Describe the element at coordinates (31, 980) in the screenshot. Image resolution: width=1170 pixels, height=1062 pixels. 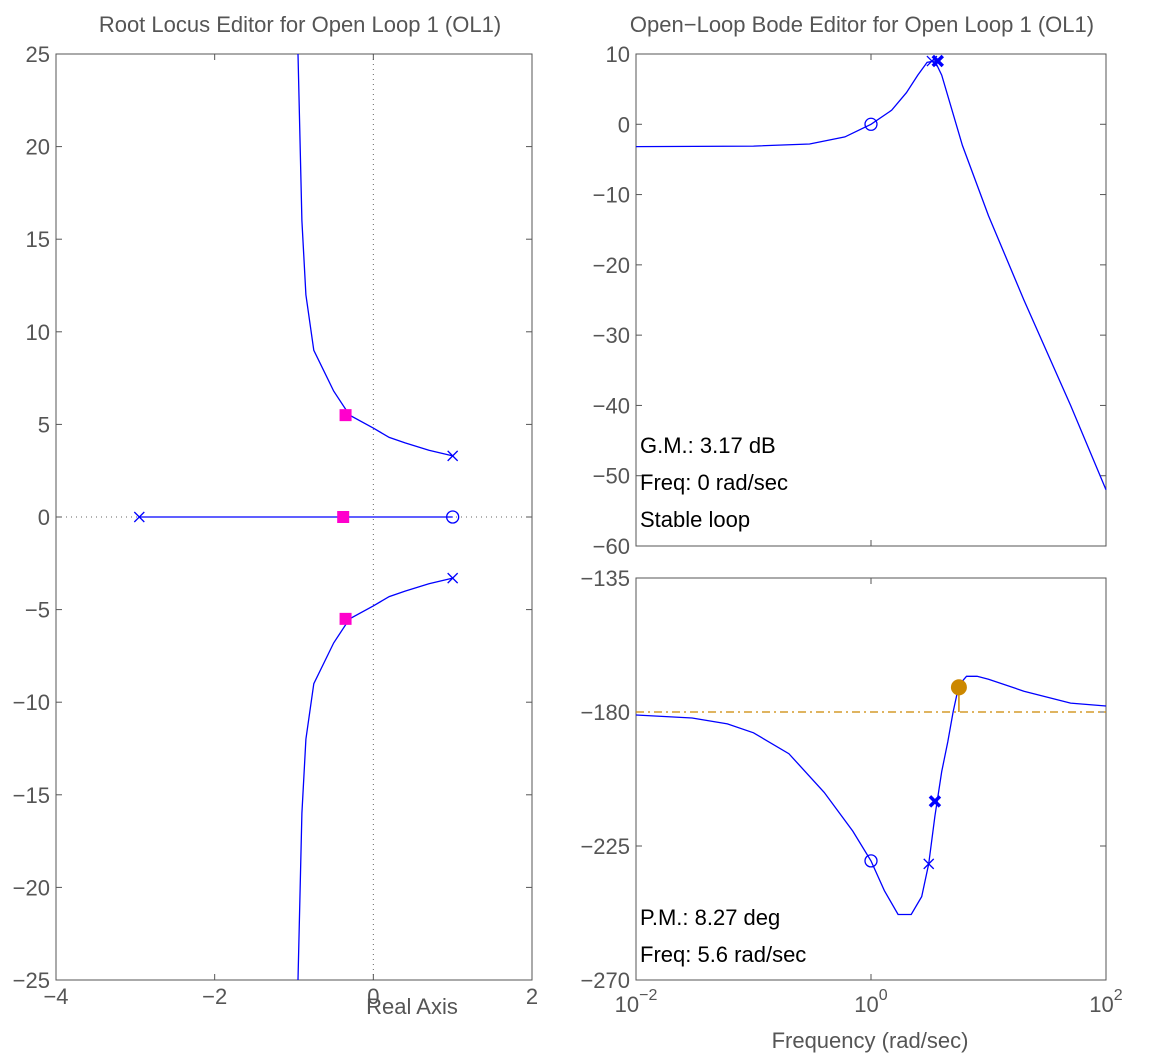
I see `y-tick-label: −25` at that location.